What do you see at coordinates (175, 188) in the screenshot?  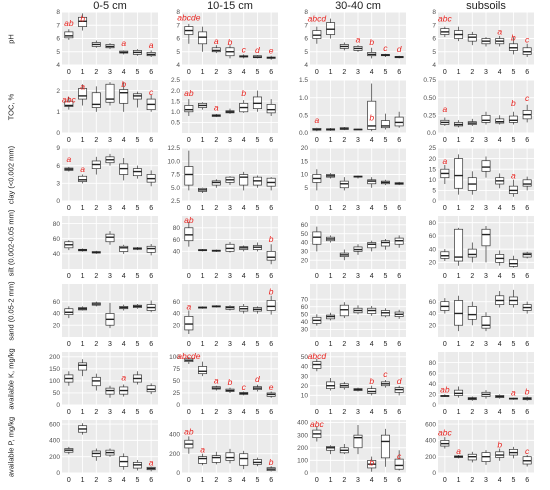 I see `y-tick-label: 5.0` at bounding box center [175, 188].